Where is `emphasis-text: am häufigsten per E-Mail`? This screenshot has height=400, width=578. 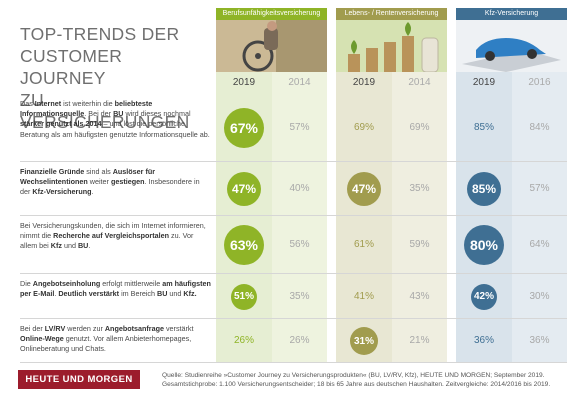 emphasis-text: am häufigsten per E-Mail is located at coordinates (115, 289).